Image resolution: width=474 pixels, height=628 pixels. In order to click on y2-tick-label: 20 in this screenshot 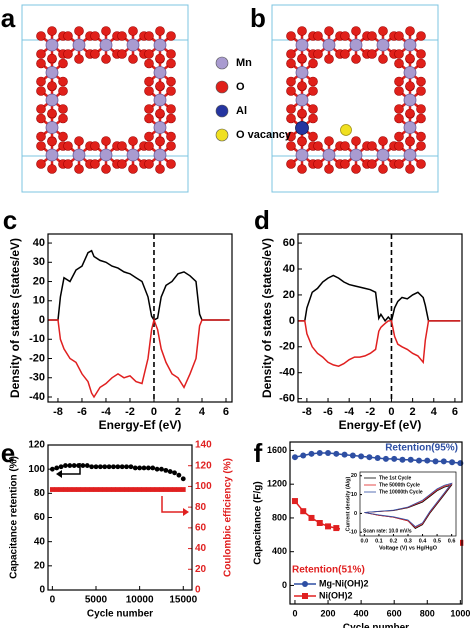, I will do `click(201, 569)`.